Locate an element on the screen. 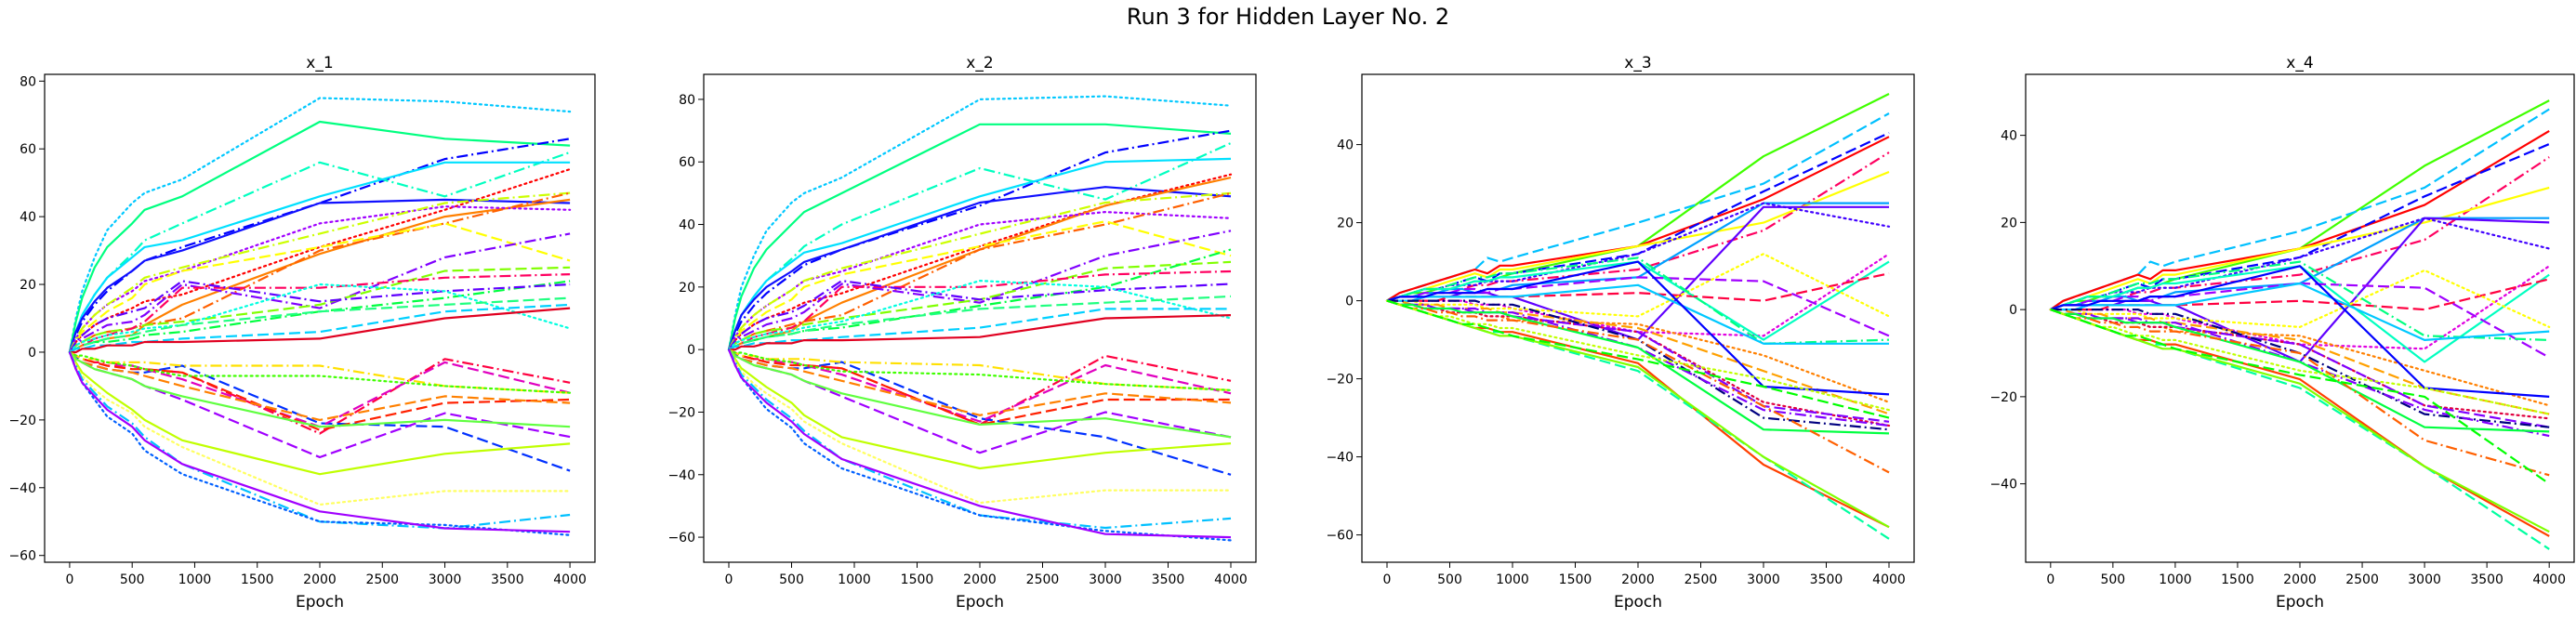  subplot-title: x_4 is located at coordinates (2299, 63).